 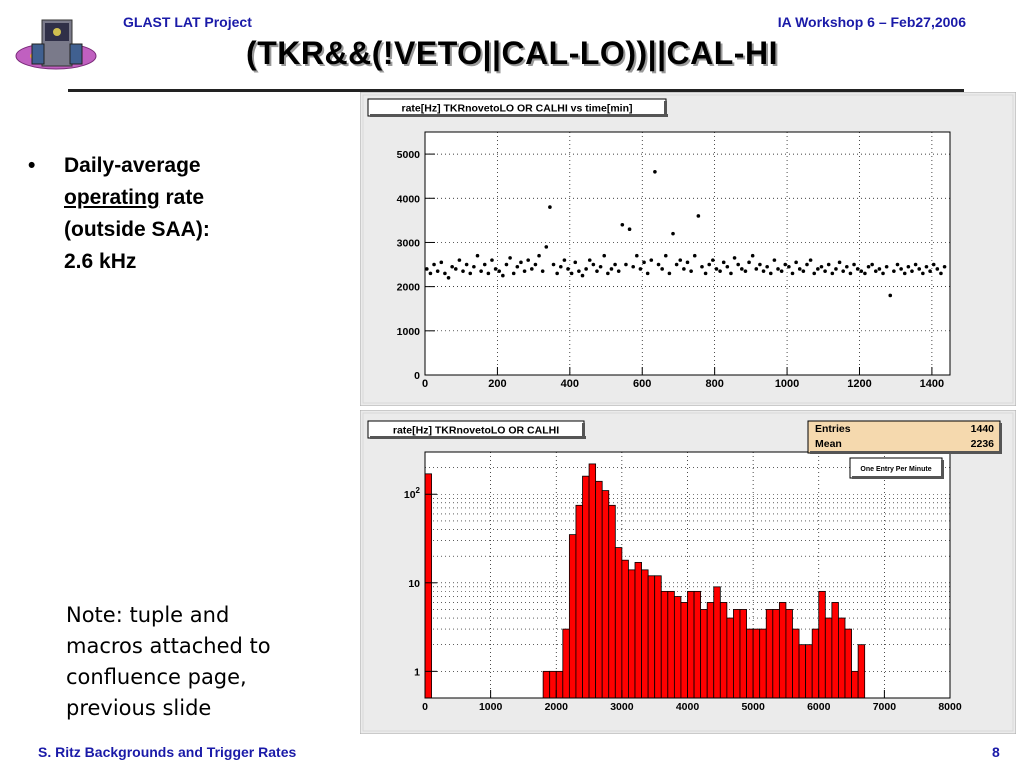 I want to click on scatter-y-tick-label: 3000, so click(x=409, y=243).